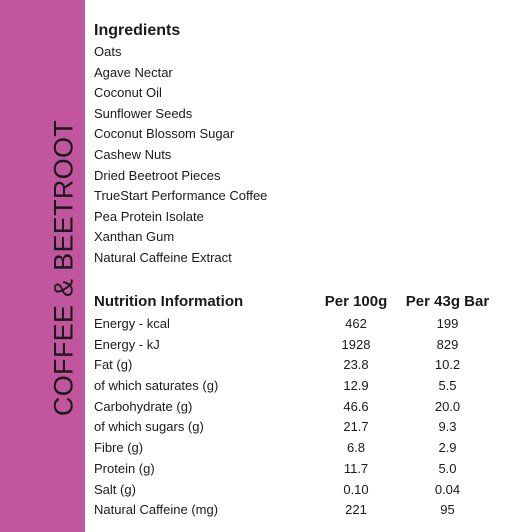 The height and width of the screenshot is (532, 532). Describe the element at coordinates (447, 301) in the screenshot. I see `column-header-per-bar: Per 43g Bar` at that location.